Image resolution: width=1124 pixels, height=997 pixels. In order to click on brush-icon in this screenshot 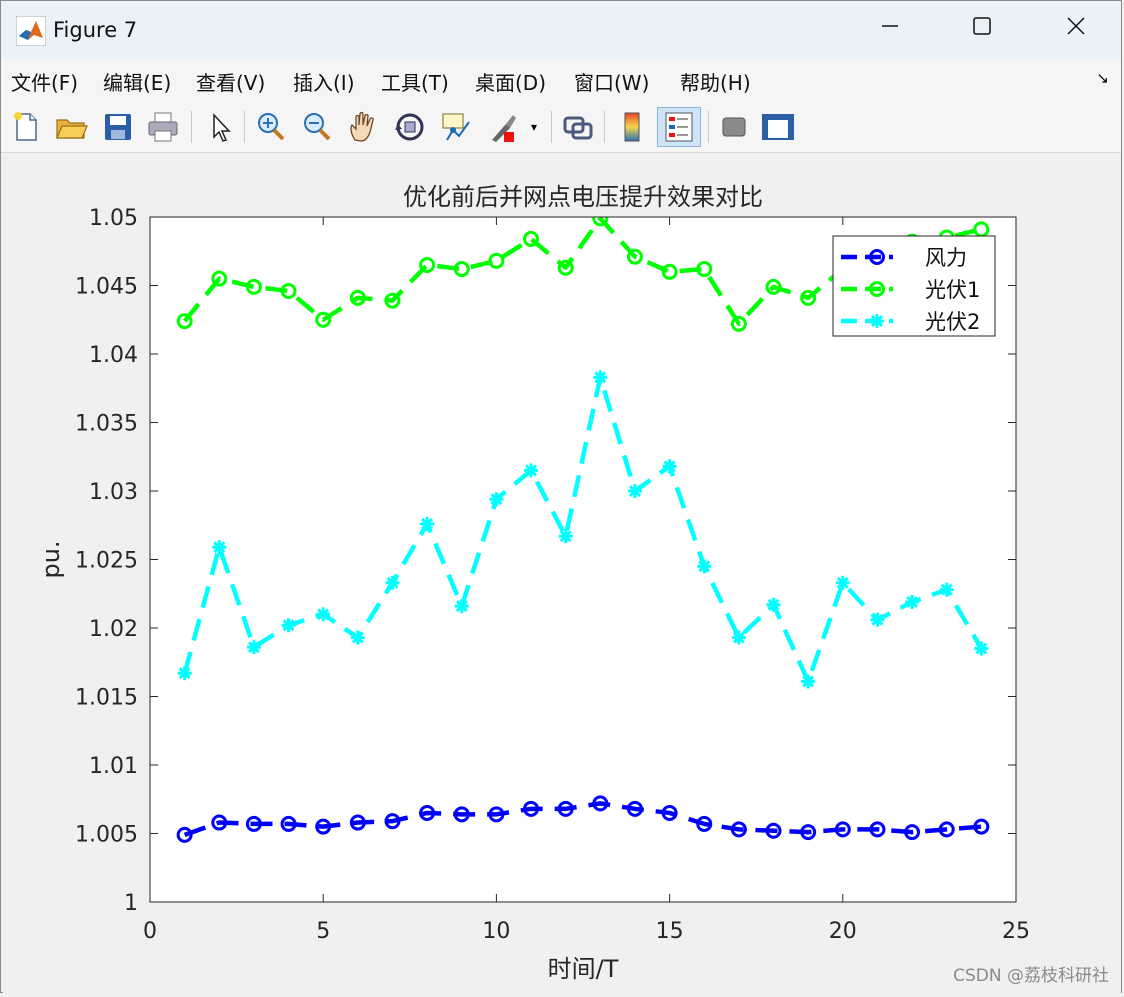, I will do `click(503, 127)`.